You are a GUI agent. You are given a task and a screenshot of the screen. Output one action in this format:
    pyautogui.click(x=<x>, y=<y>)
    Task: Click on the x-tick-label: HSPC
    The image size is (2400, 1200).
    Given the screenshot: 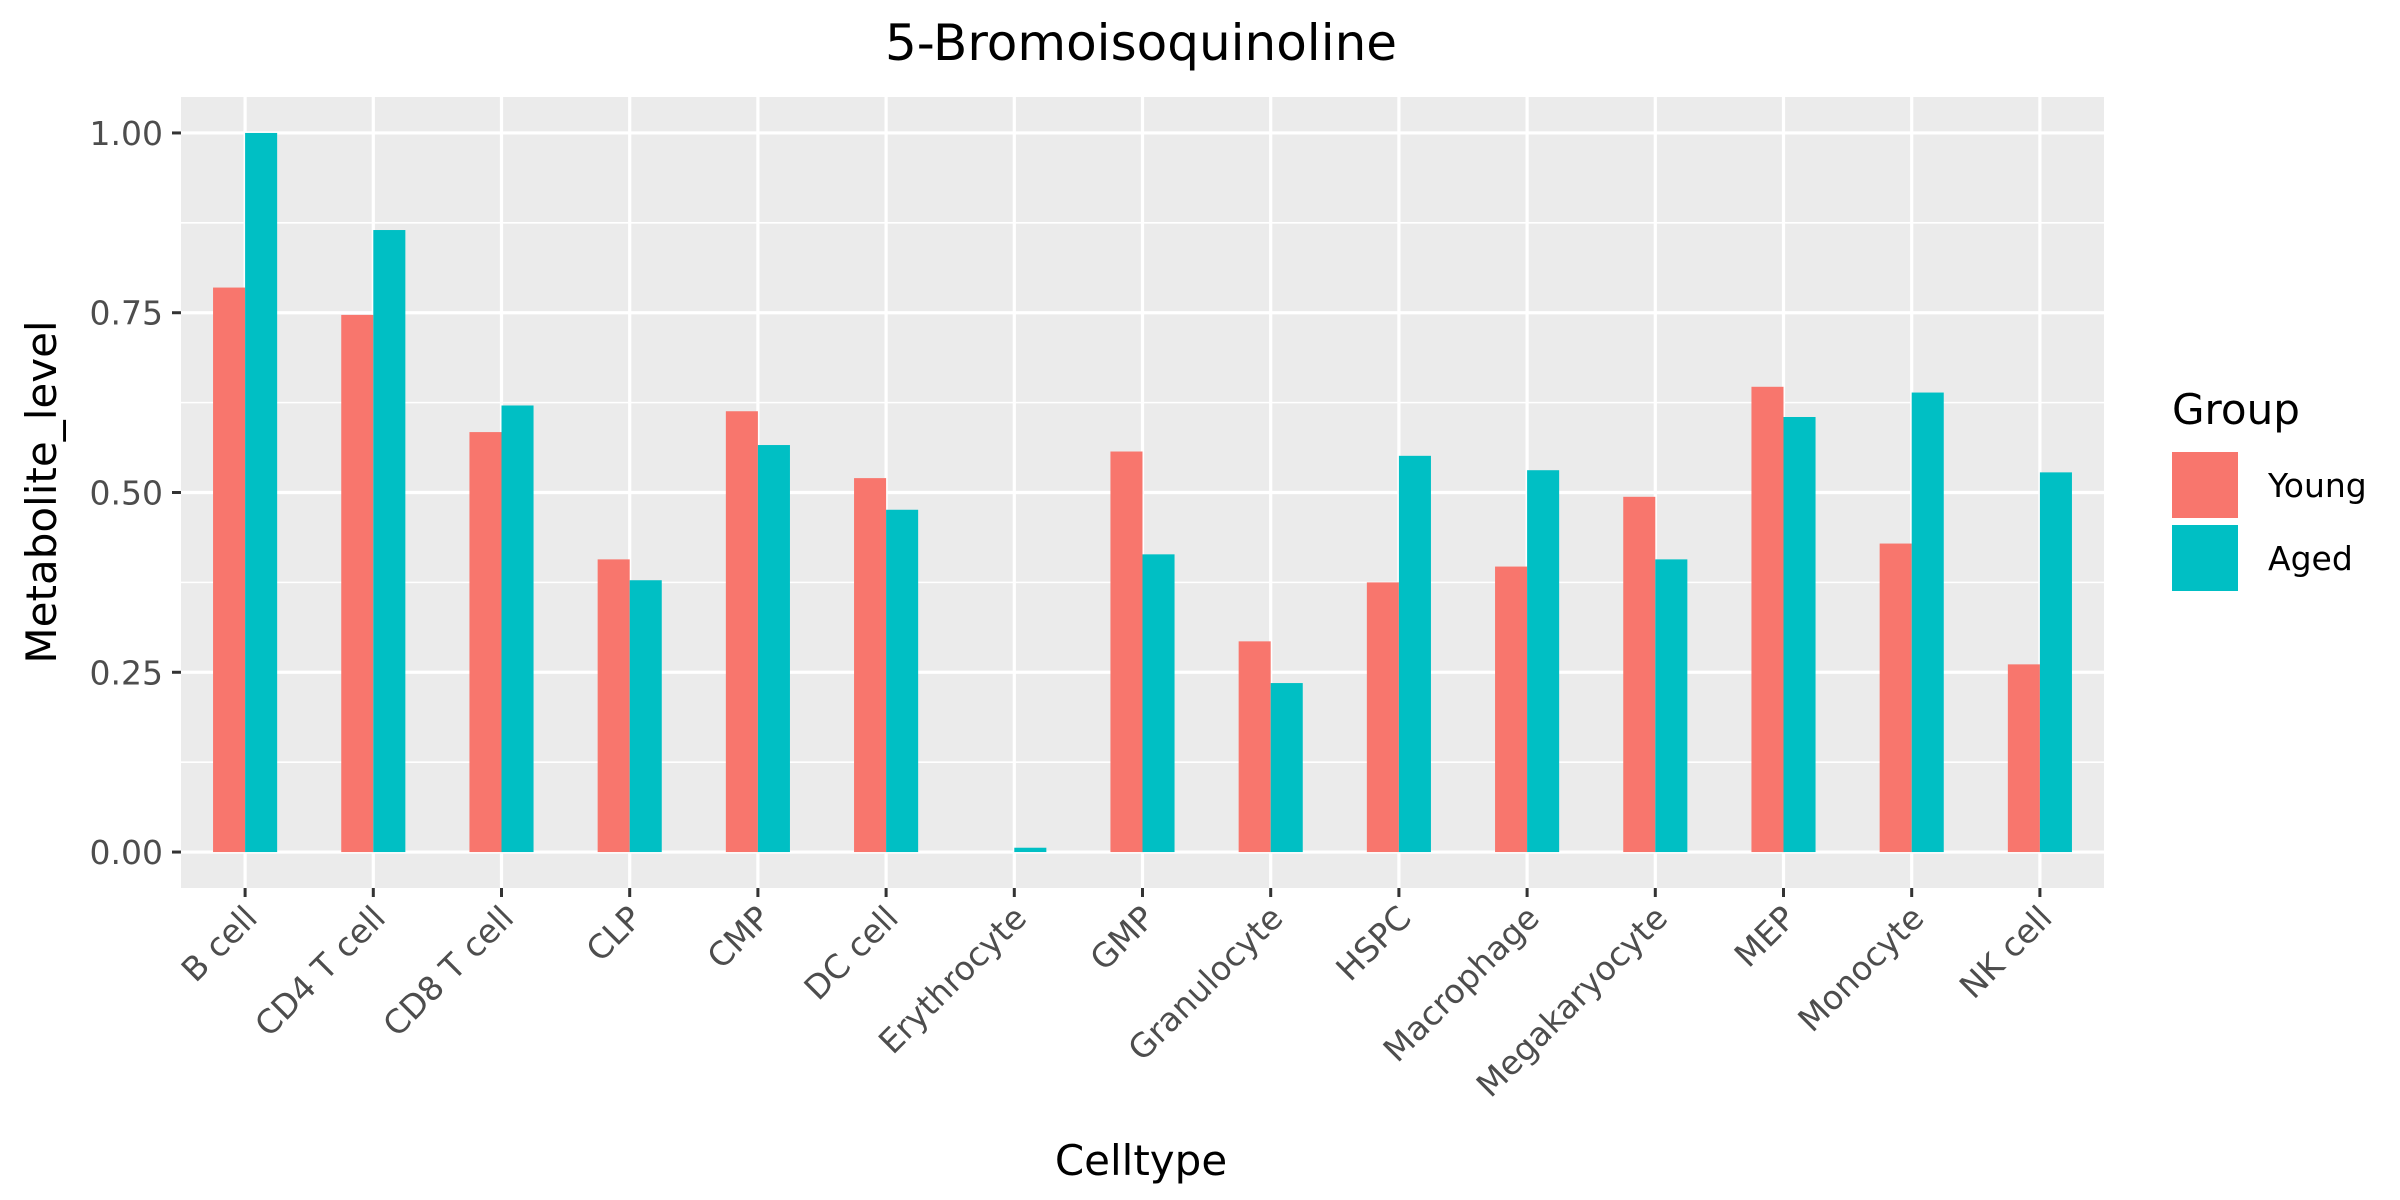 What is the action you would take?
    pyautogui.click(x=1373, y=943)
    